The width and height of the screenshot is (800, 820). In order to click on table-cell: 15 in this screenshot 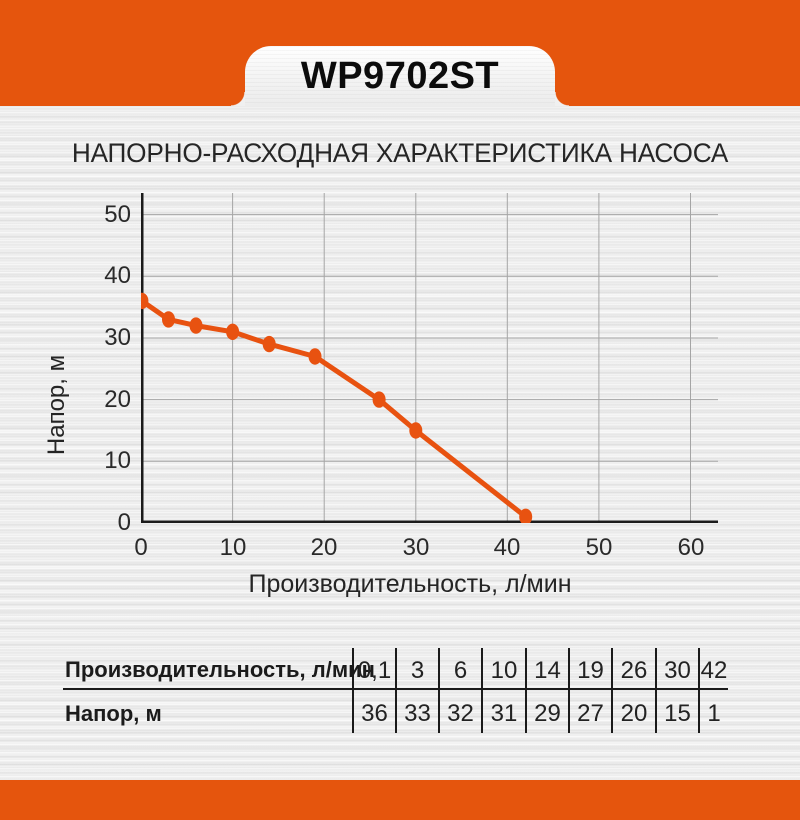, I will do `click(677, 713)`.